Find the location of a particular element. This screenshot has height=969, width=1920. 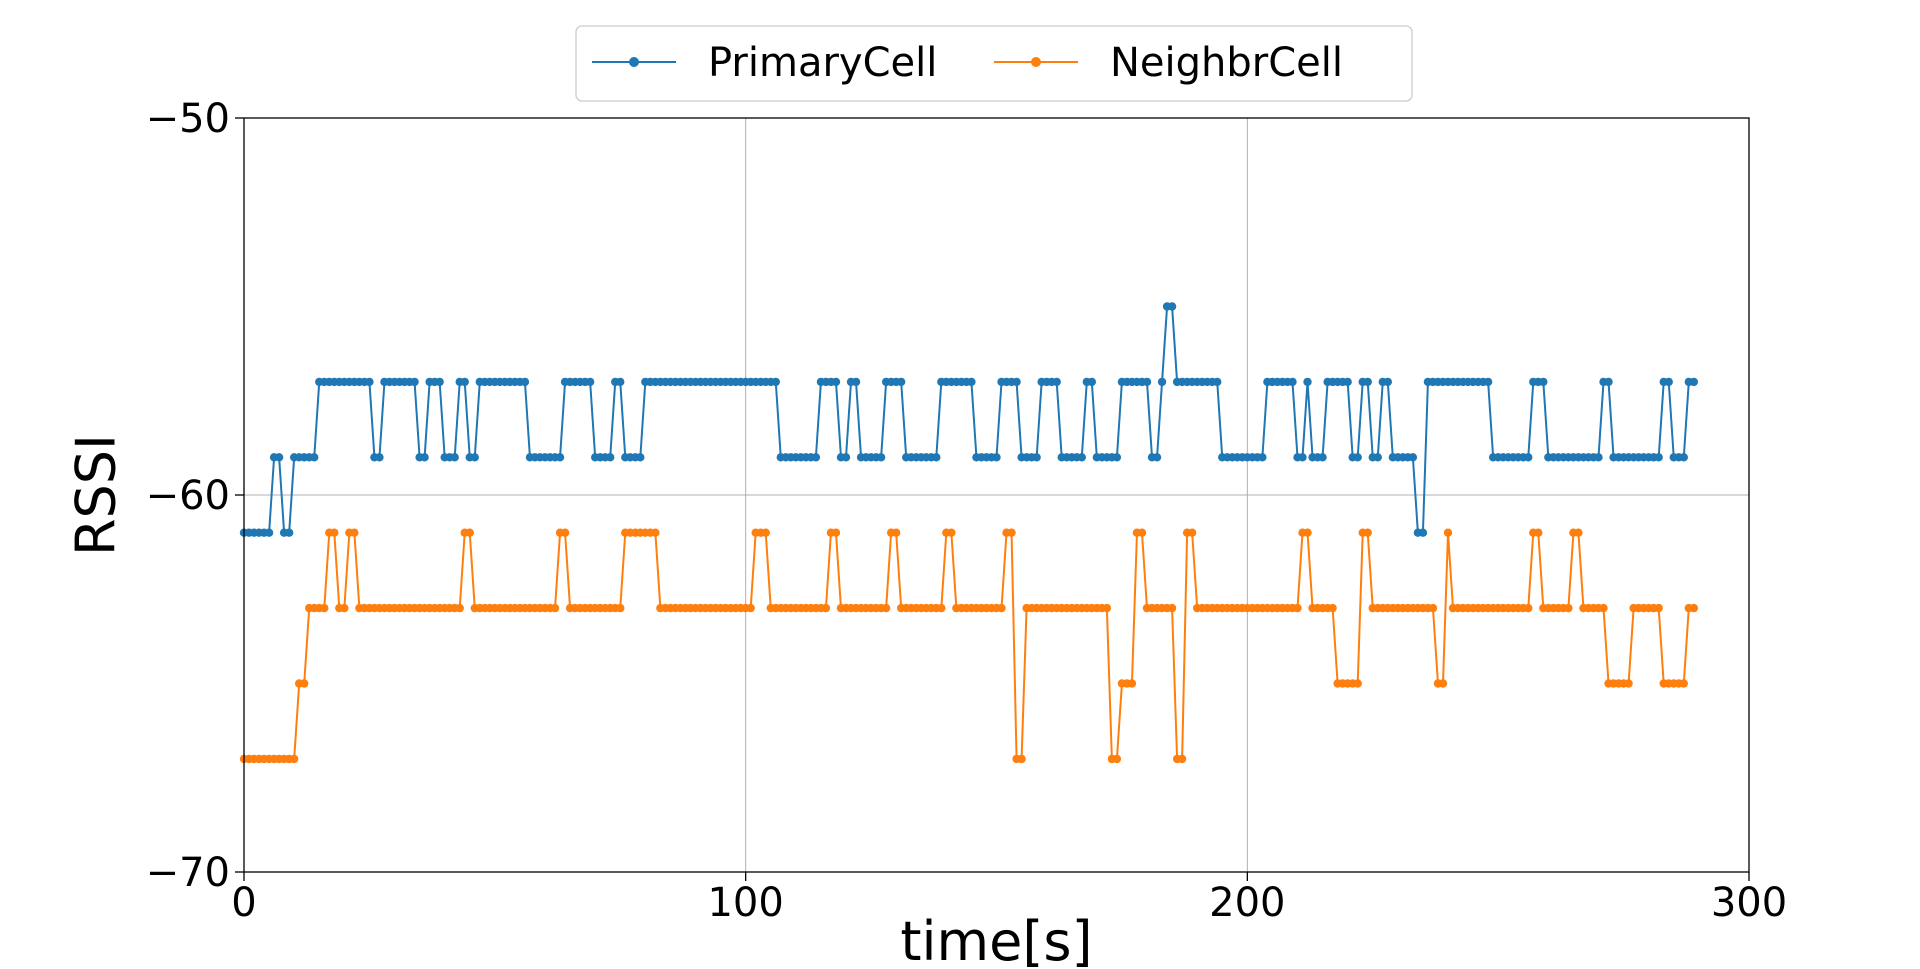

y-tick-label: −70 is located at coordinates (188, 873).